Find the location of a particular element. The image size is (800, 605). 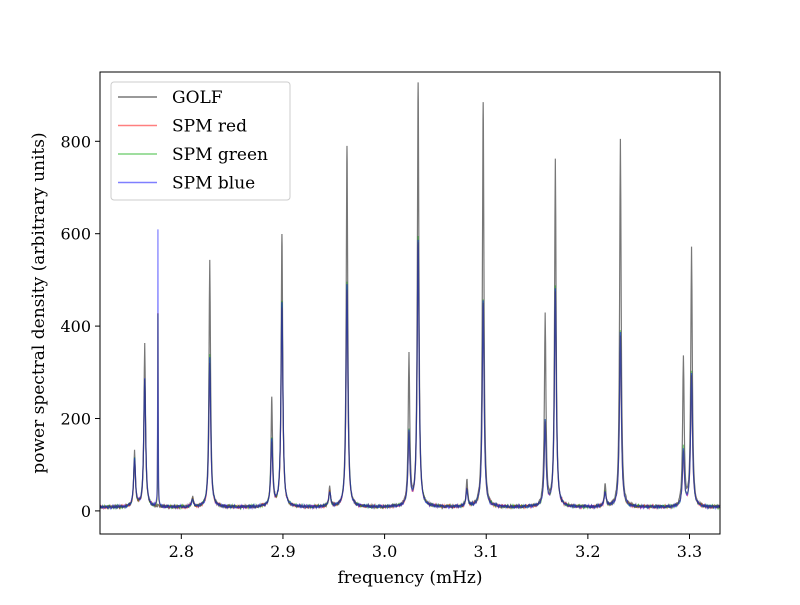

legend-label: SPM green is located at coordinates (220, 155).